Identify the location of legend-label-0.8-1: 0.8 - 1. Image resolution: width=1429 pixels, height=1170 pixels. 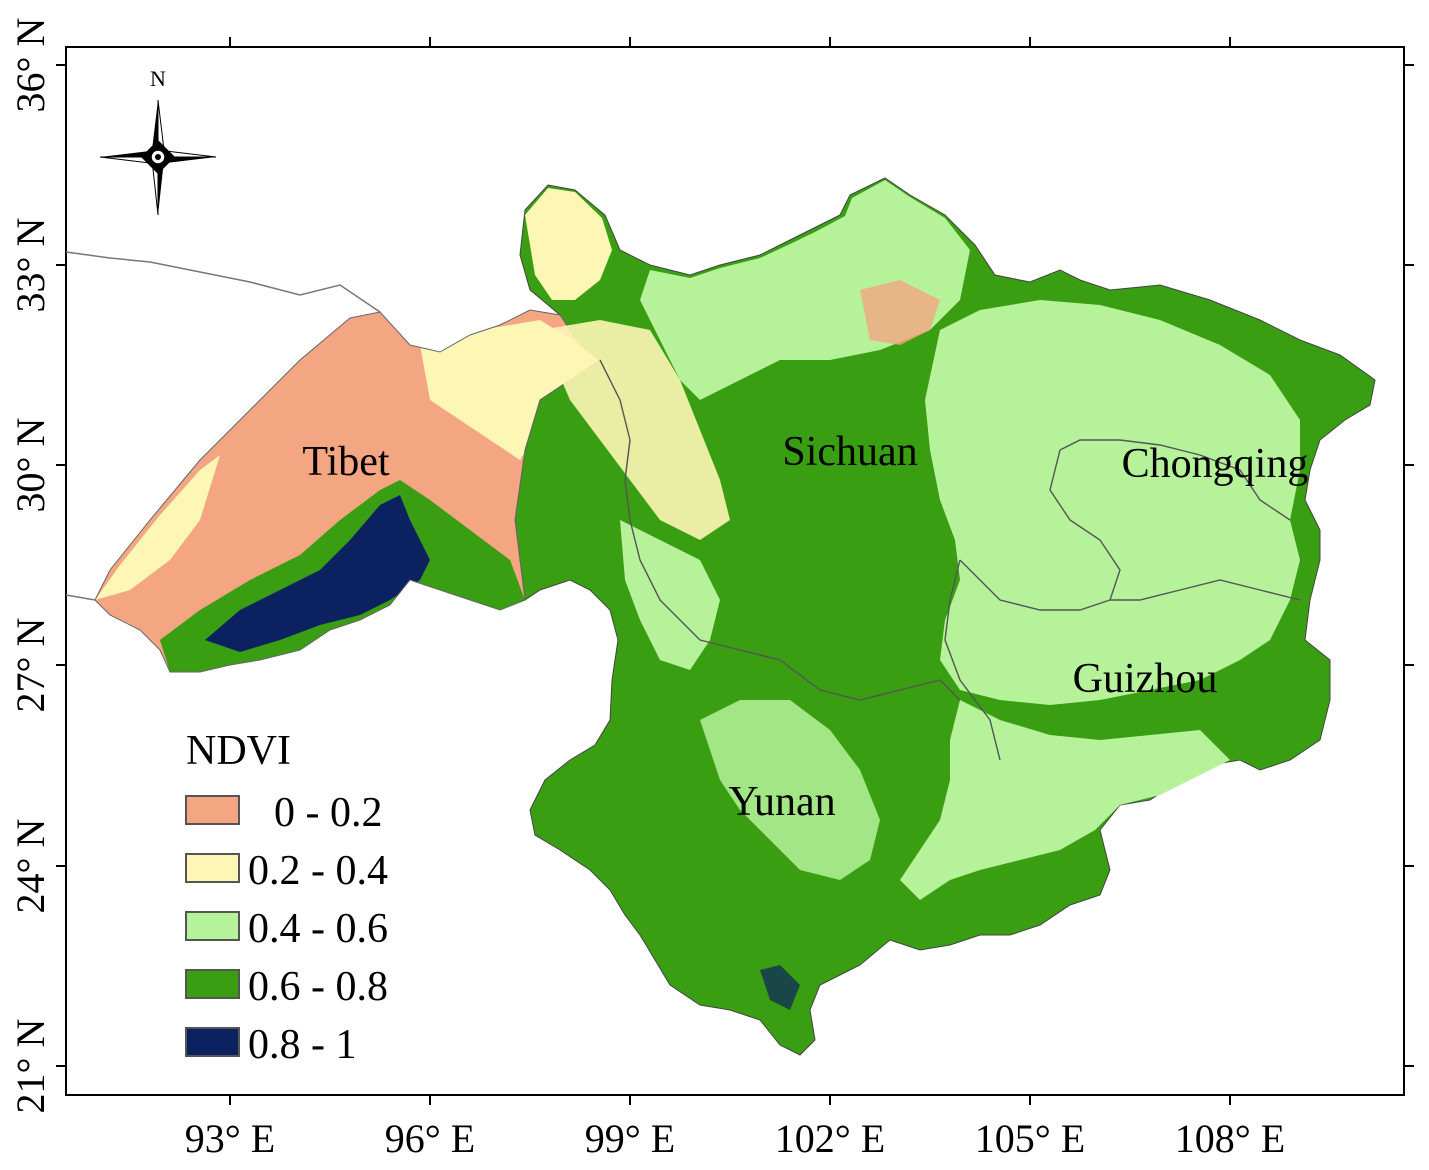
(302, 1045).